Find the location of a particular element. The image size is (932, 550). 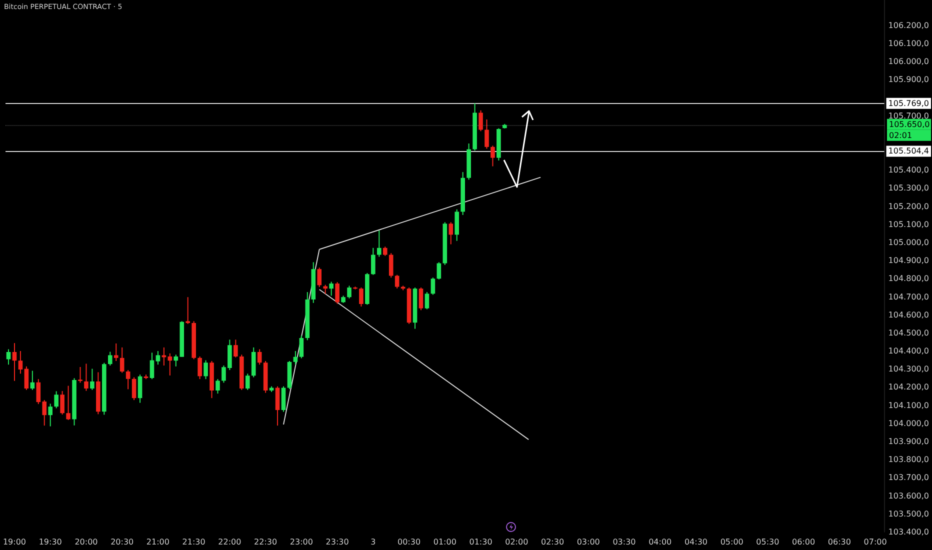

x-tick-label: 01:30 is located at coordinates (480, 542).